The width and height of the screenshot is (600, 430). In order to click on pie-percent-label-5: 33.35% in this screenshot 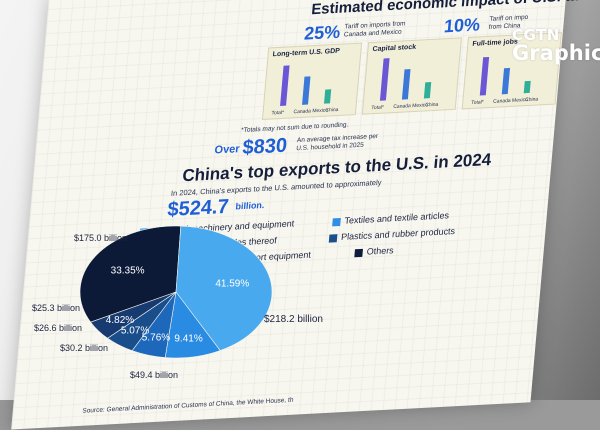, I will do `click(128, 271)`.